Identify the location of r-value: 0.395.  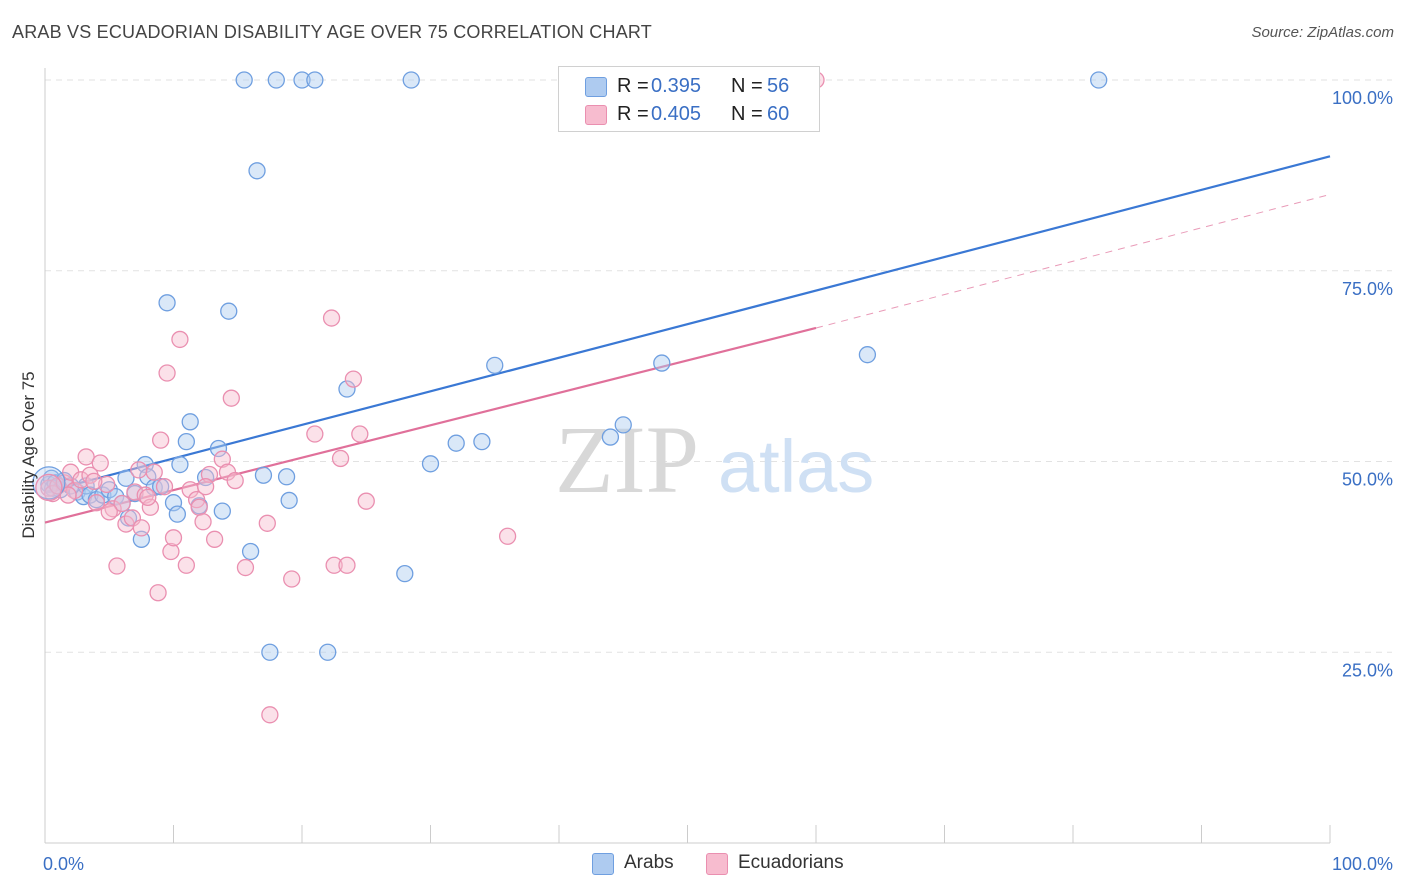
(676, 86).